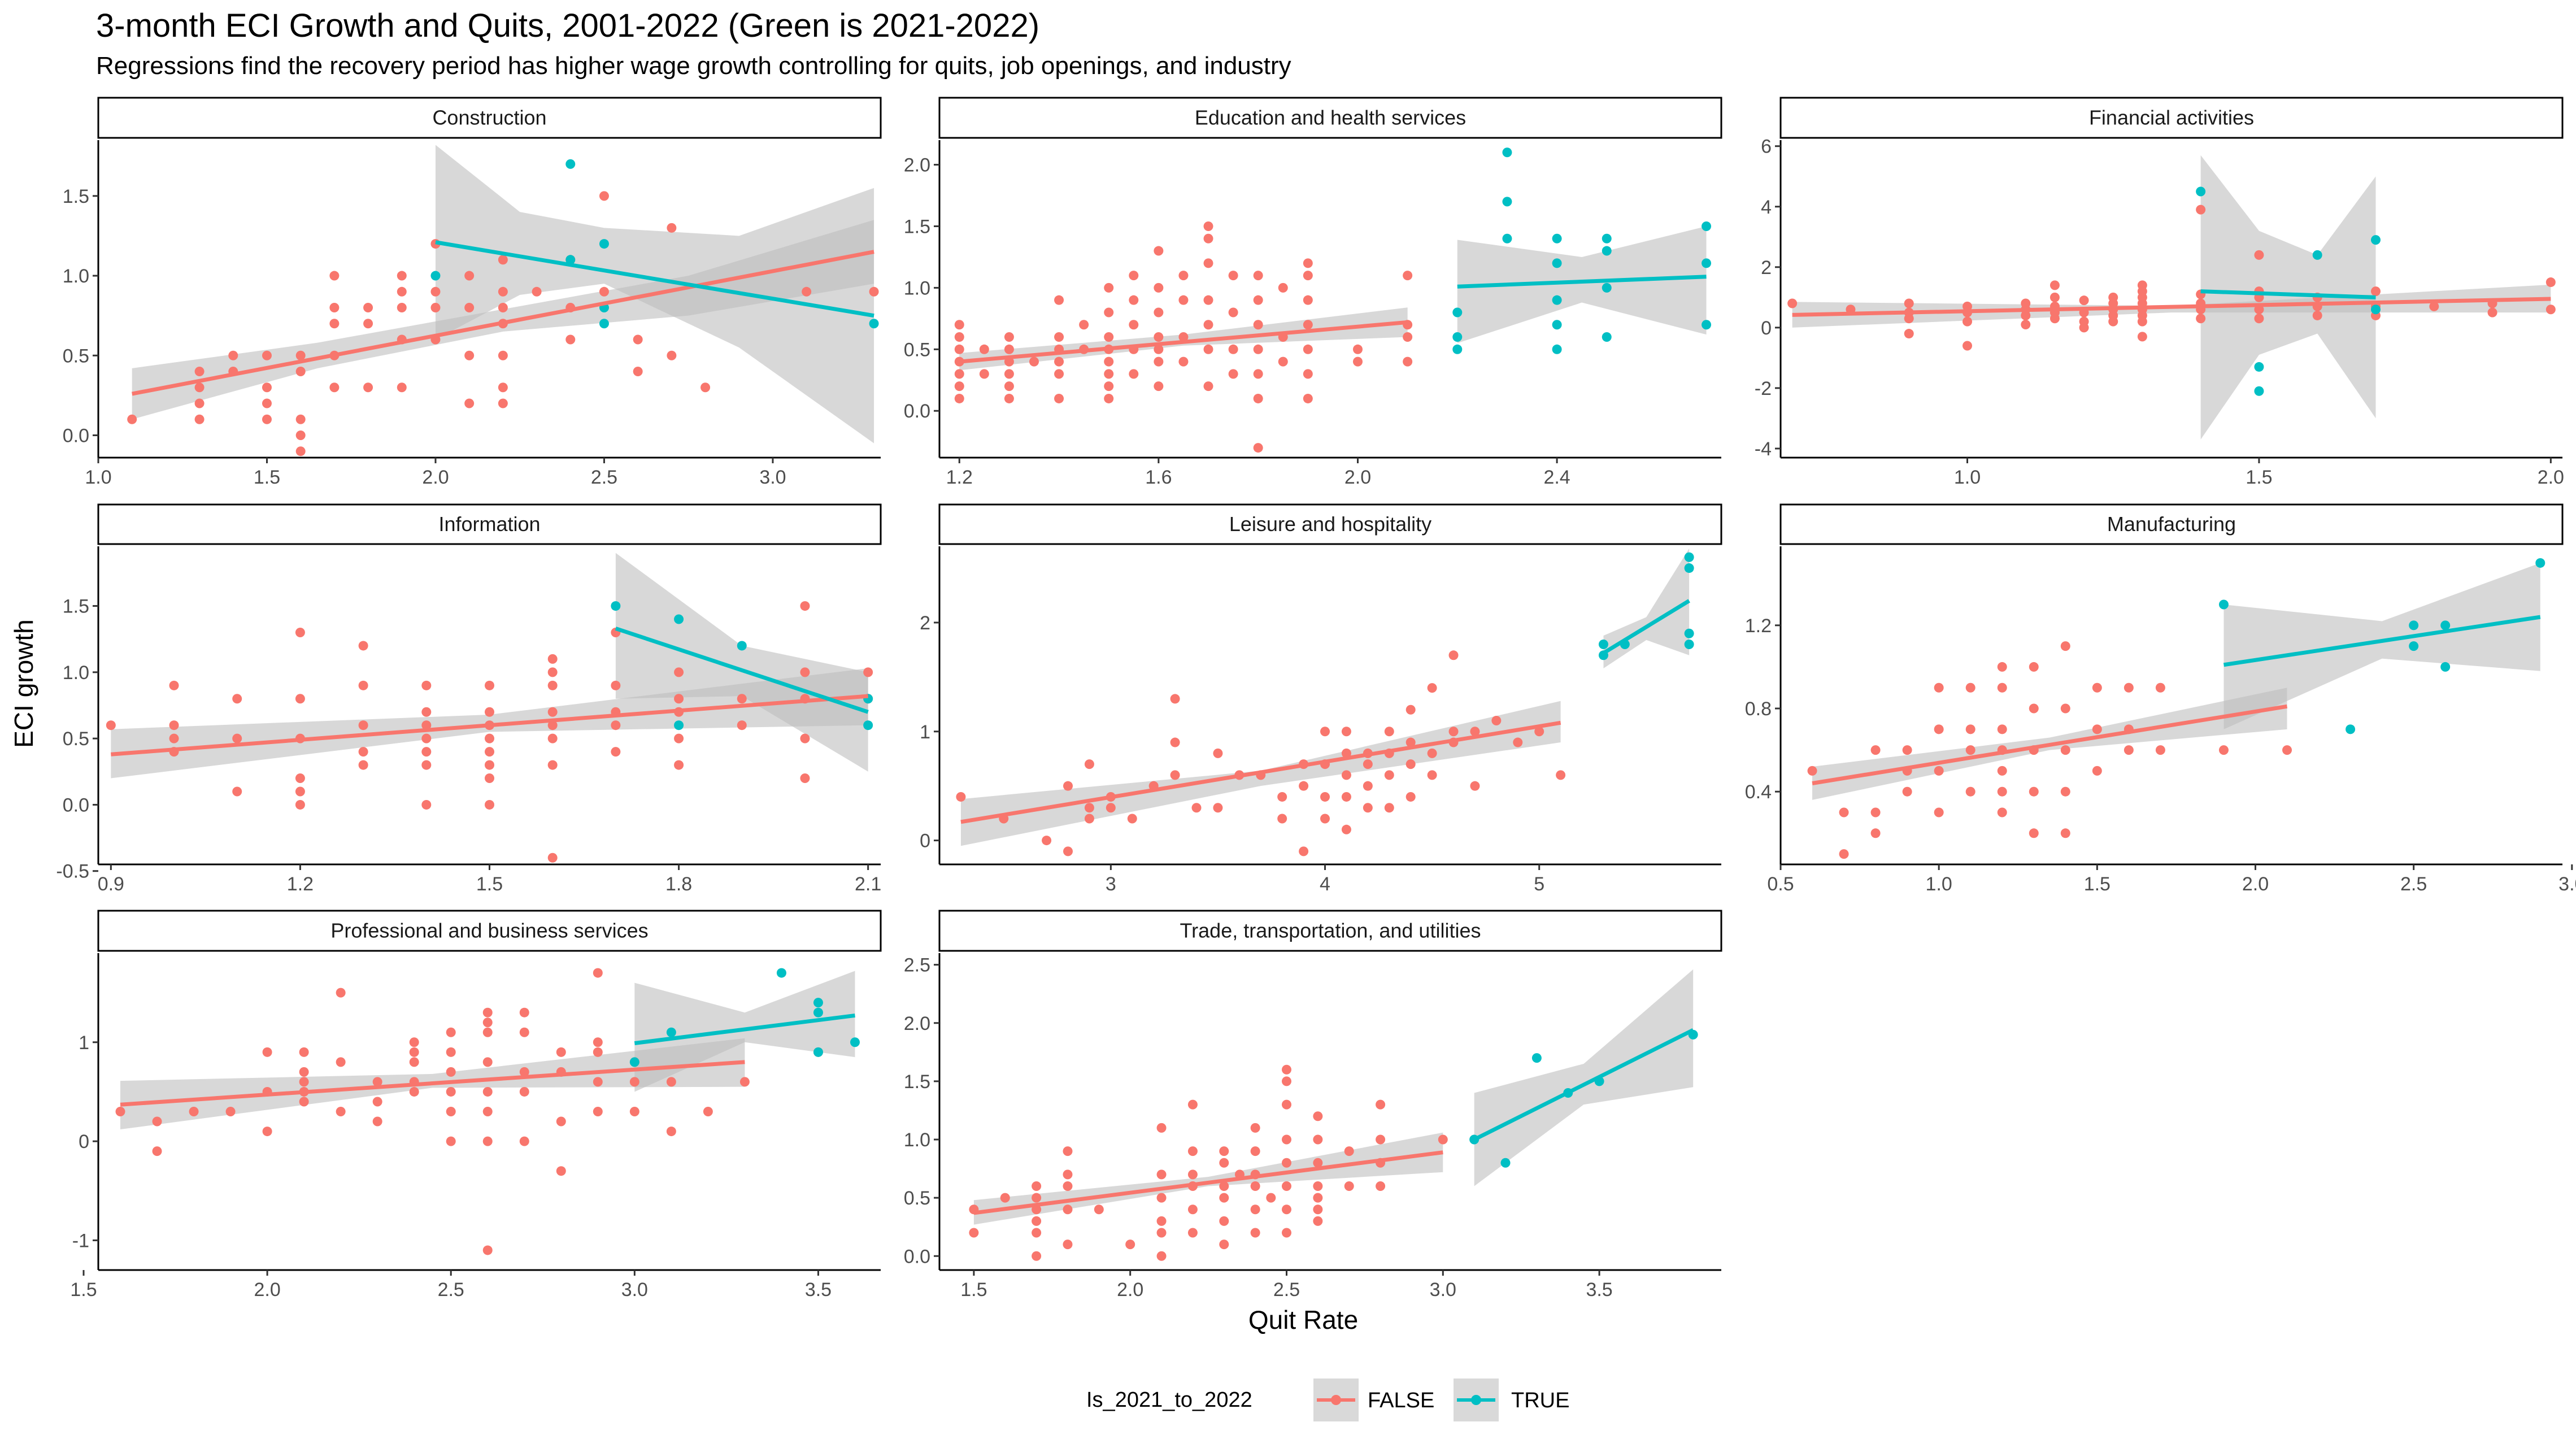 The height and width of the screenshot is (1448, 2576). I want to click on y-tick-label: 2.5, so click(917, 965).